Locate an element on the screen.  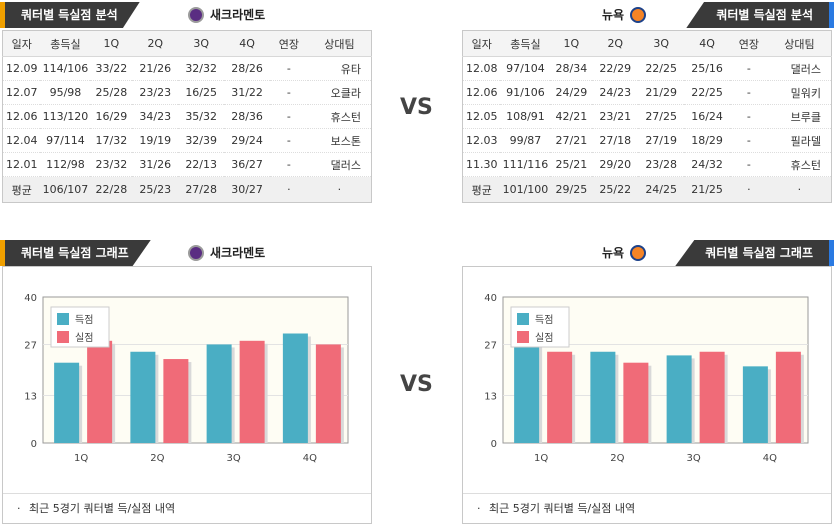
table-cell: 28/36 is located at coordinates (247, 116).